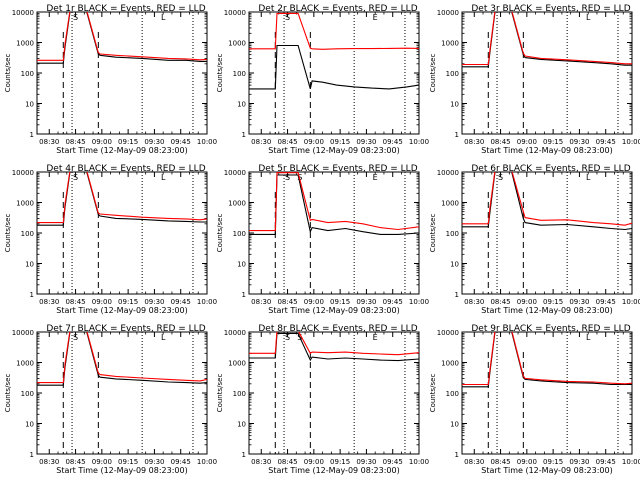 This screenshot has height=484, width=640. I want to click on panel-title: Det 8r BLACK = Events, RED = LLD, so click(337, 329).